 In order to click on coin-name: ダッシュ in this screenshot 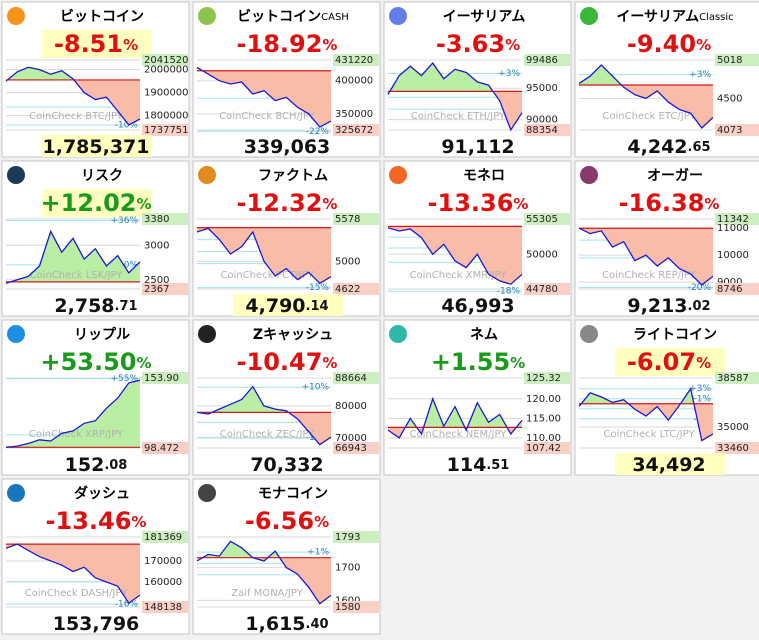, I will do `click(102, 493)`.